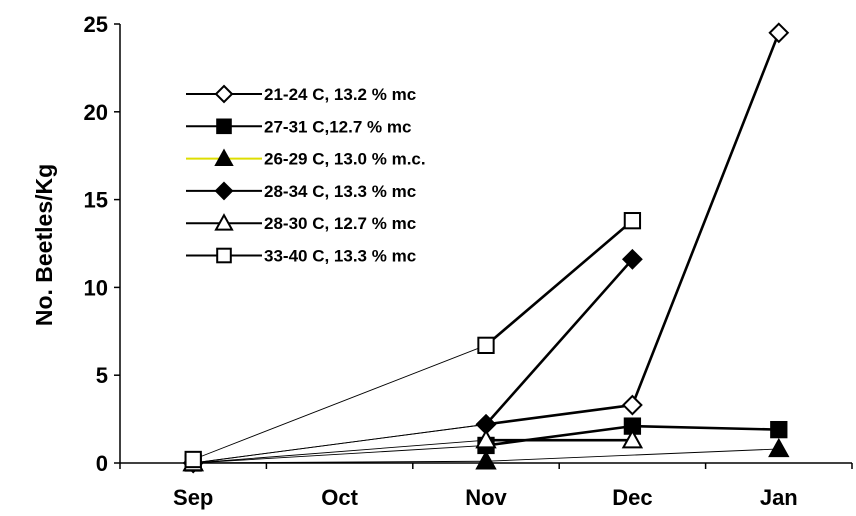 Image resolution: width=856 pixels, height=516 pixels. Describe the element at coordinates (632, 497) in the screenshot. I see `x-tick-label: Dec` at that location.